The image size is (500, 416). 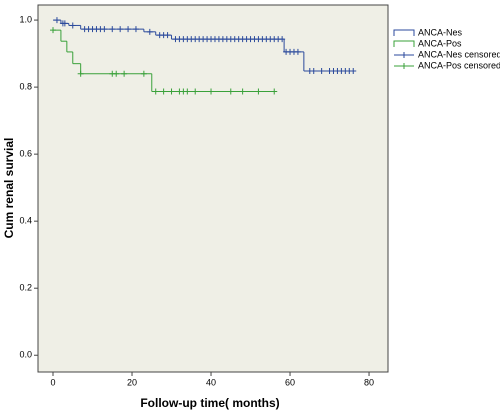 I want to click on y-tick-label: 0.2, so click(x=25, y=288).